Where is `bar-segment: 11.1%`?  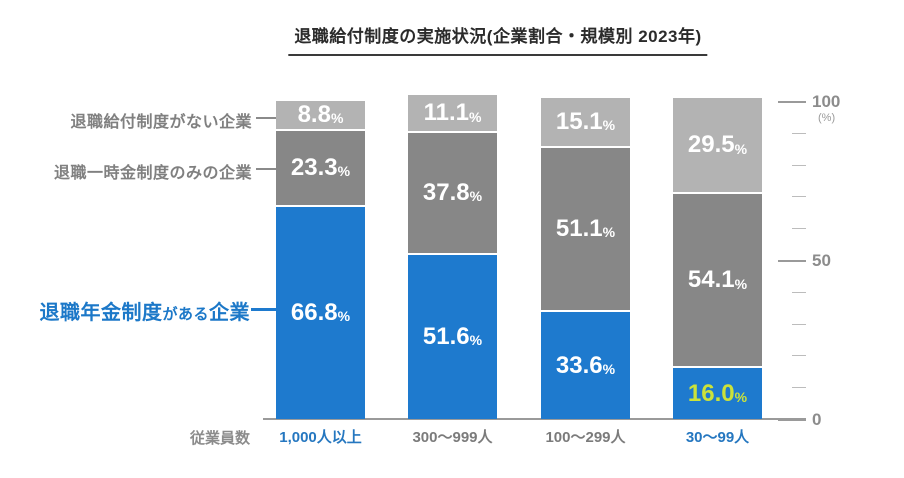
bar-segment: 11.1% is located at coordinates (452, 113).